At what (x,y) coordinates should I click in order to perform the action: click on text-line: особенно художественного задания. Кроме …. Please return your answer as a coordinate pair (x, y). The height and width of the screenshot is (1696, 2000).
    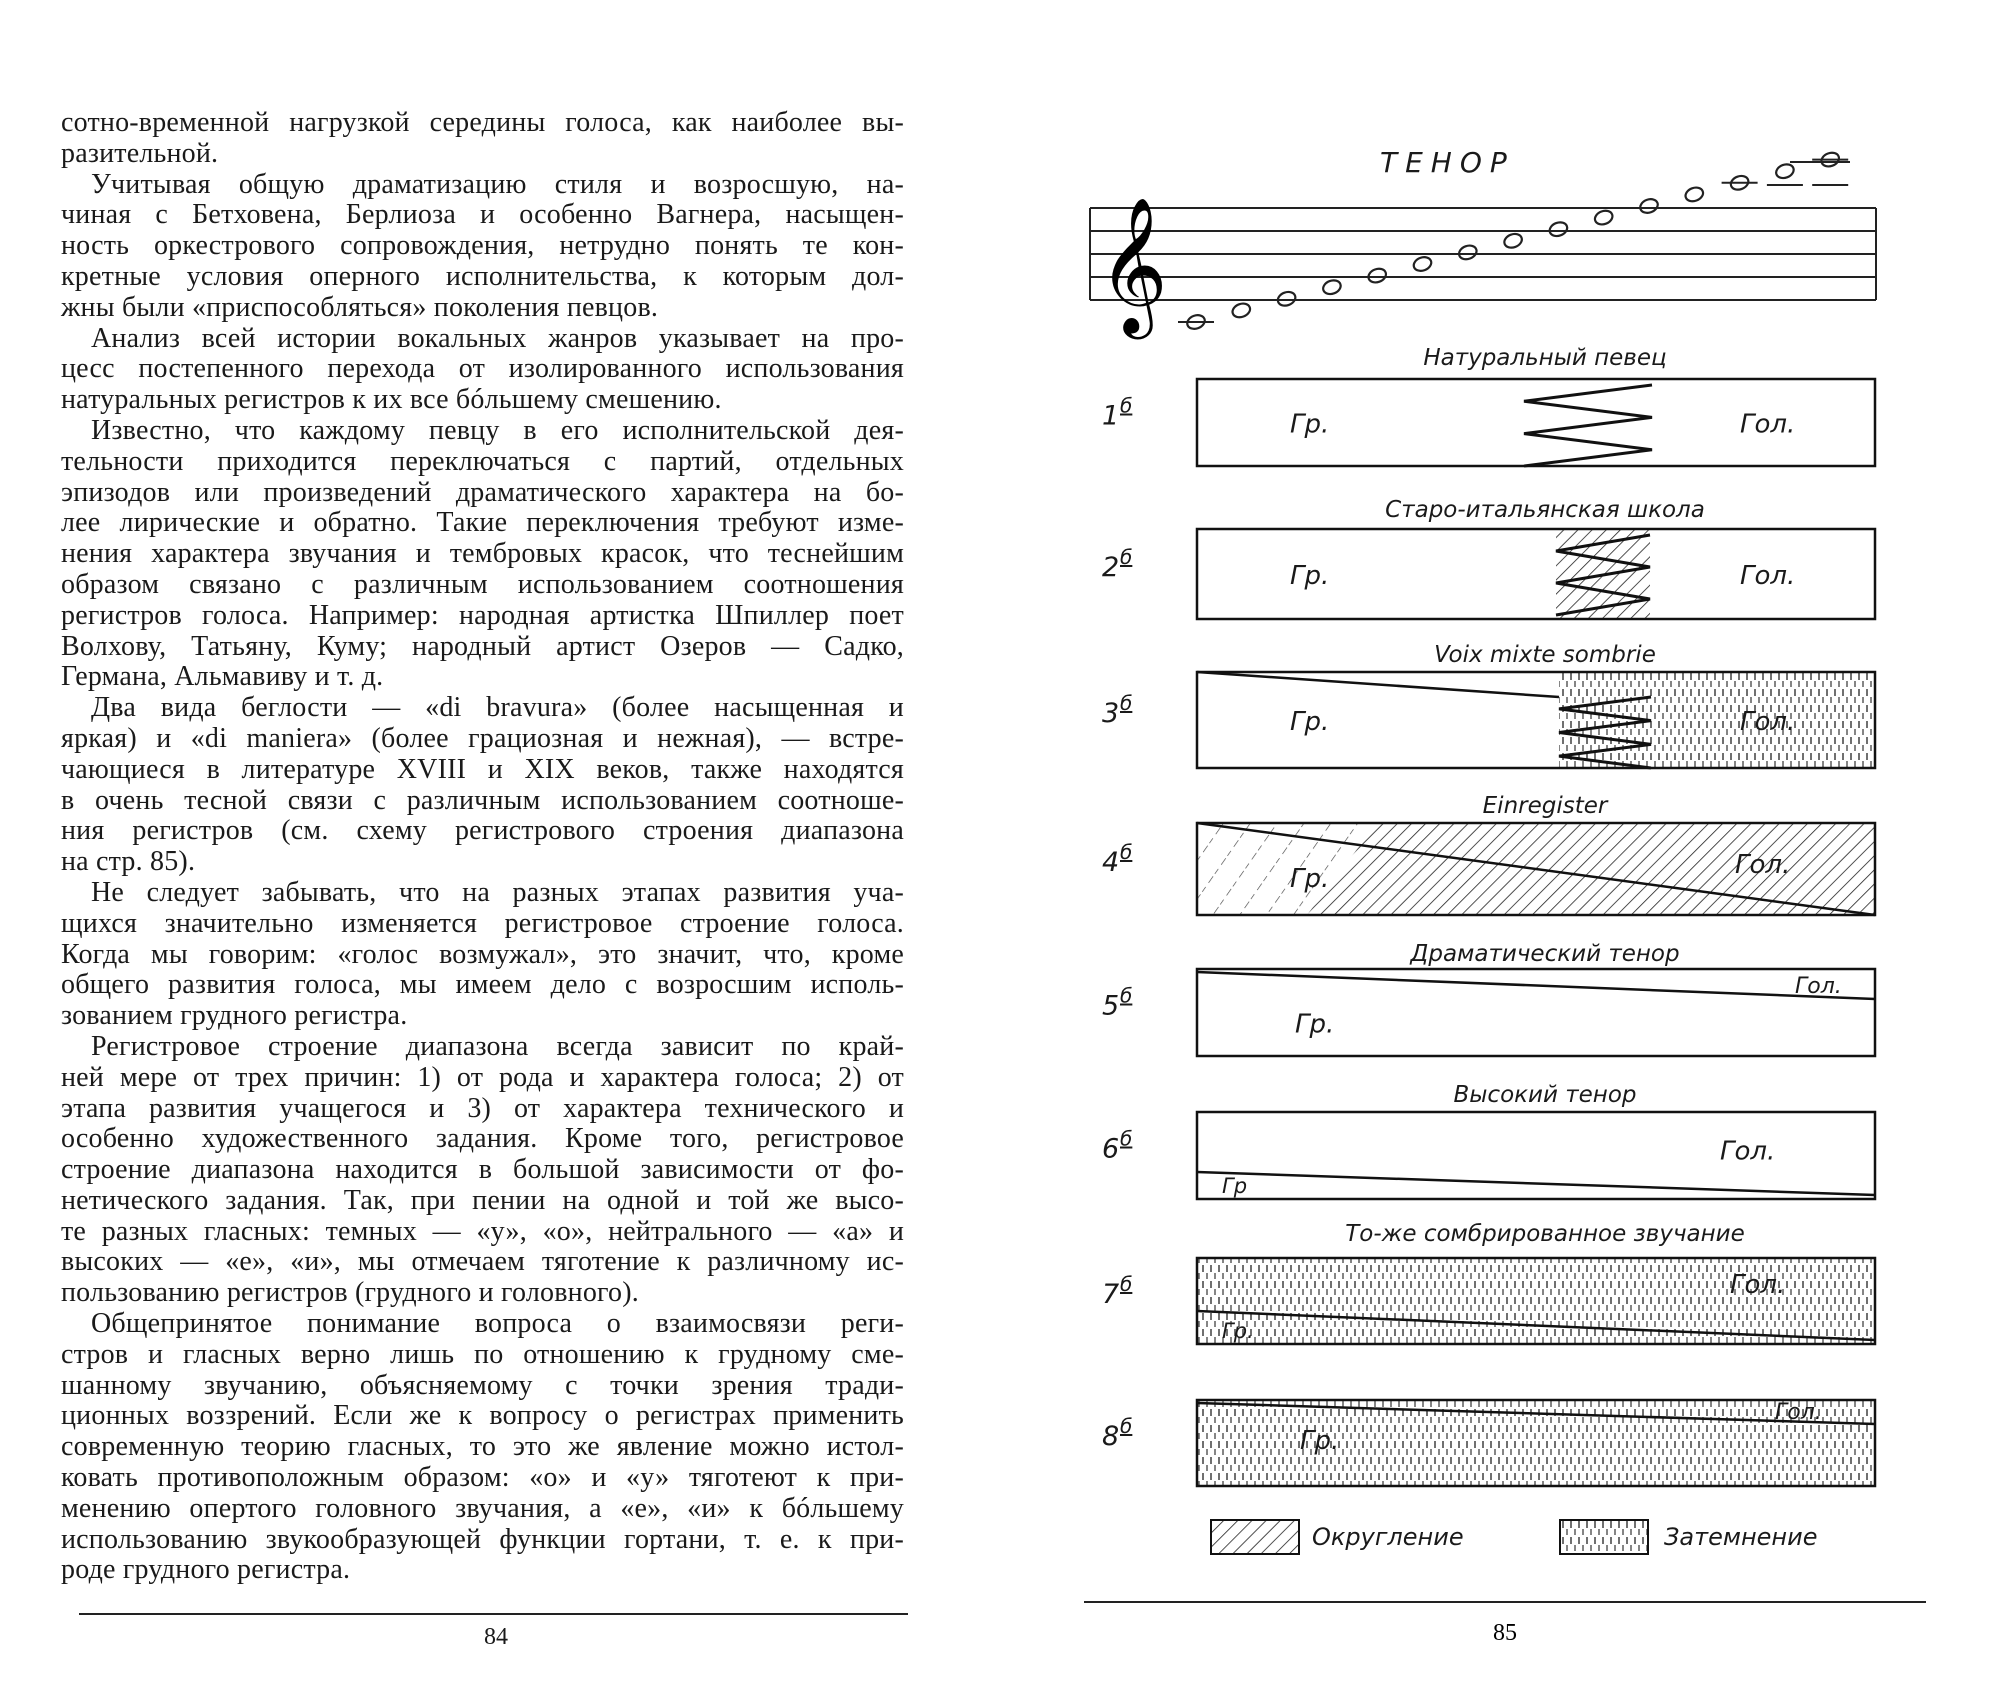
    Looking at the image, I should click on (482, 1139).